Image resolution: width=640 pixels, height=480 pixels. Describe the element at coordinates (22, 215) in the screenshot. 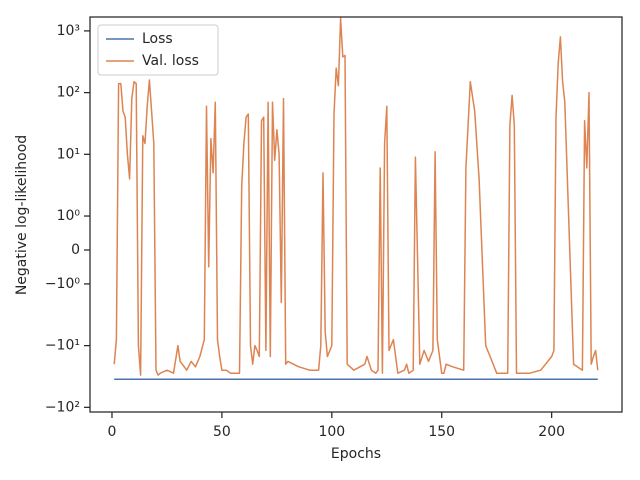

I see `y-axis-label: Negative log-likelihood` at that location.